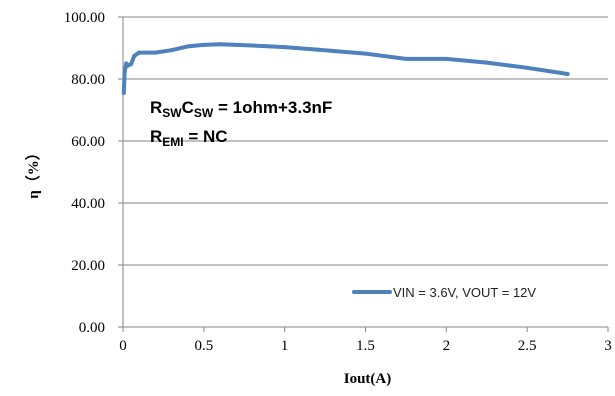  Describe the element at coordinates (464, 292) in the screenshot. I see `legend-label-0: VIN = 3.6V, VOUT = 12V` at that location.